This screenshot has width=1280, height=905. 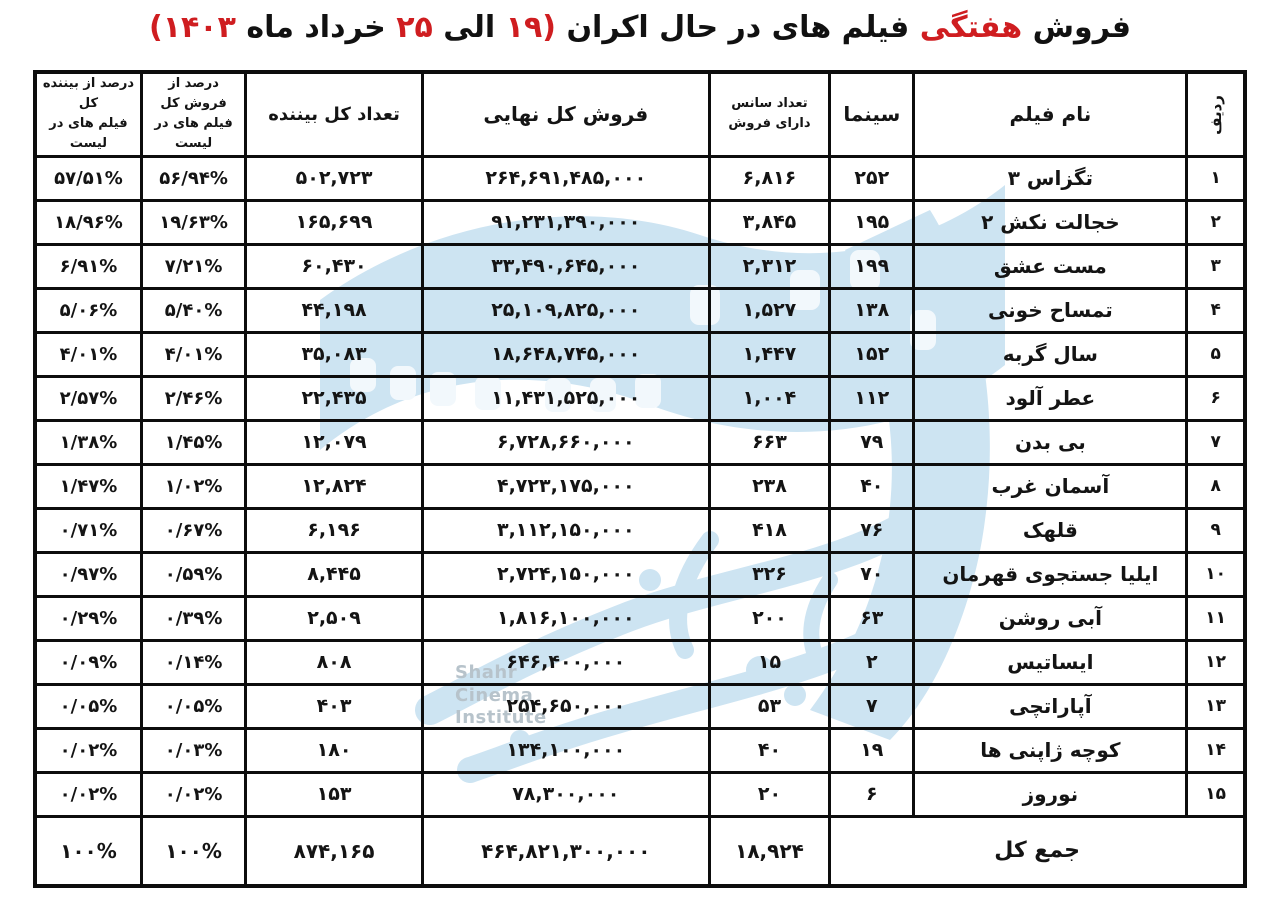 I want to click on total-percent-of-viewers: ۱۰۰%, so click(x=88, y=851).